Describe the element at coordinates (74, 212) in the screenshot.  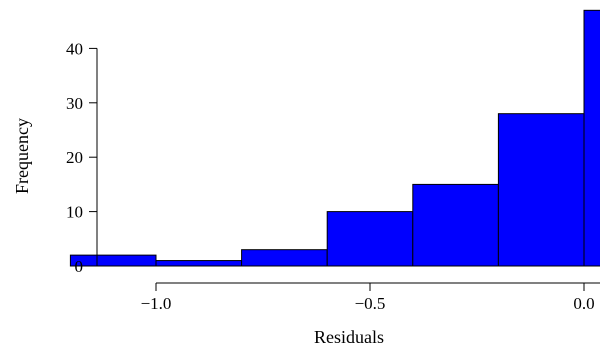
I see `y-tick-label: 10` at that location.